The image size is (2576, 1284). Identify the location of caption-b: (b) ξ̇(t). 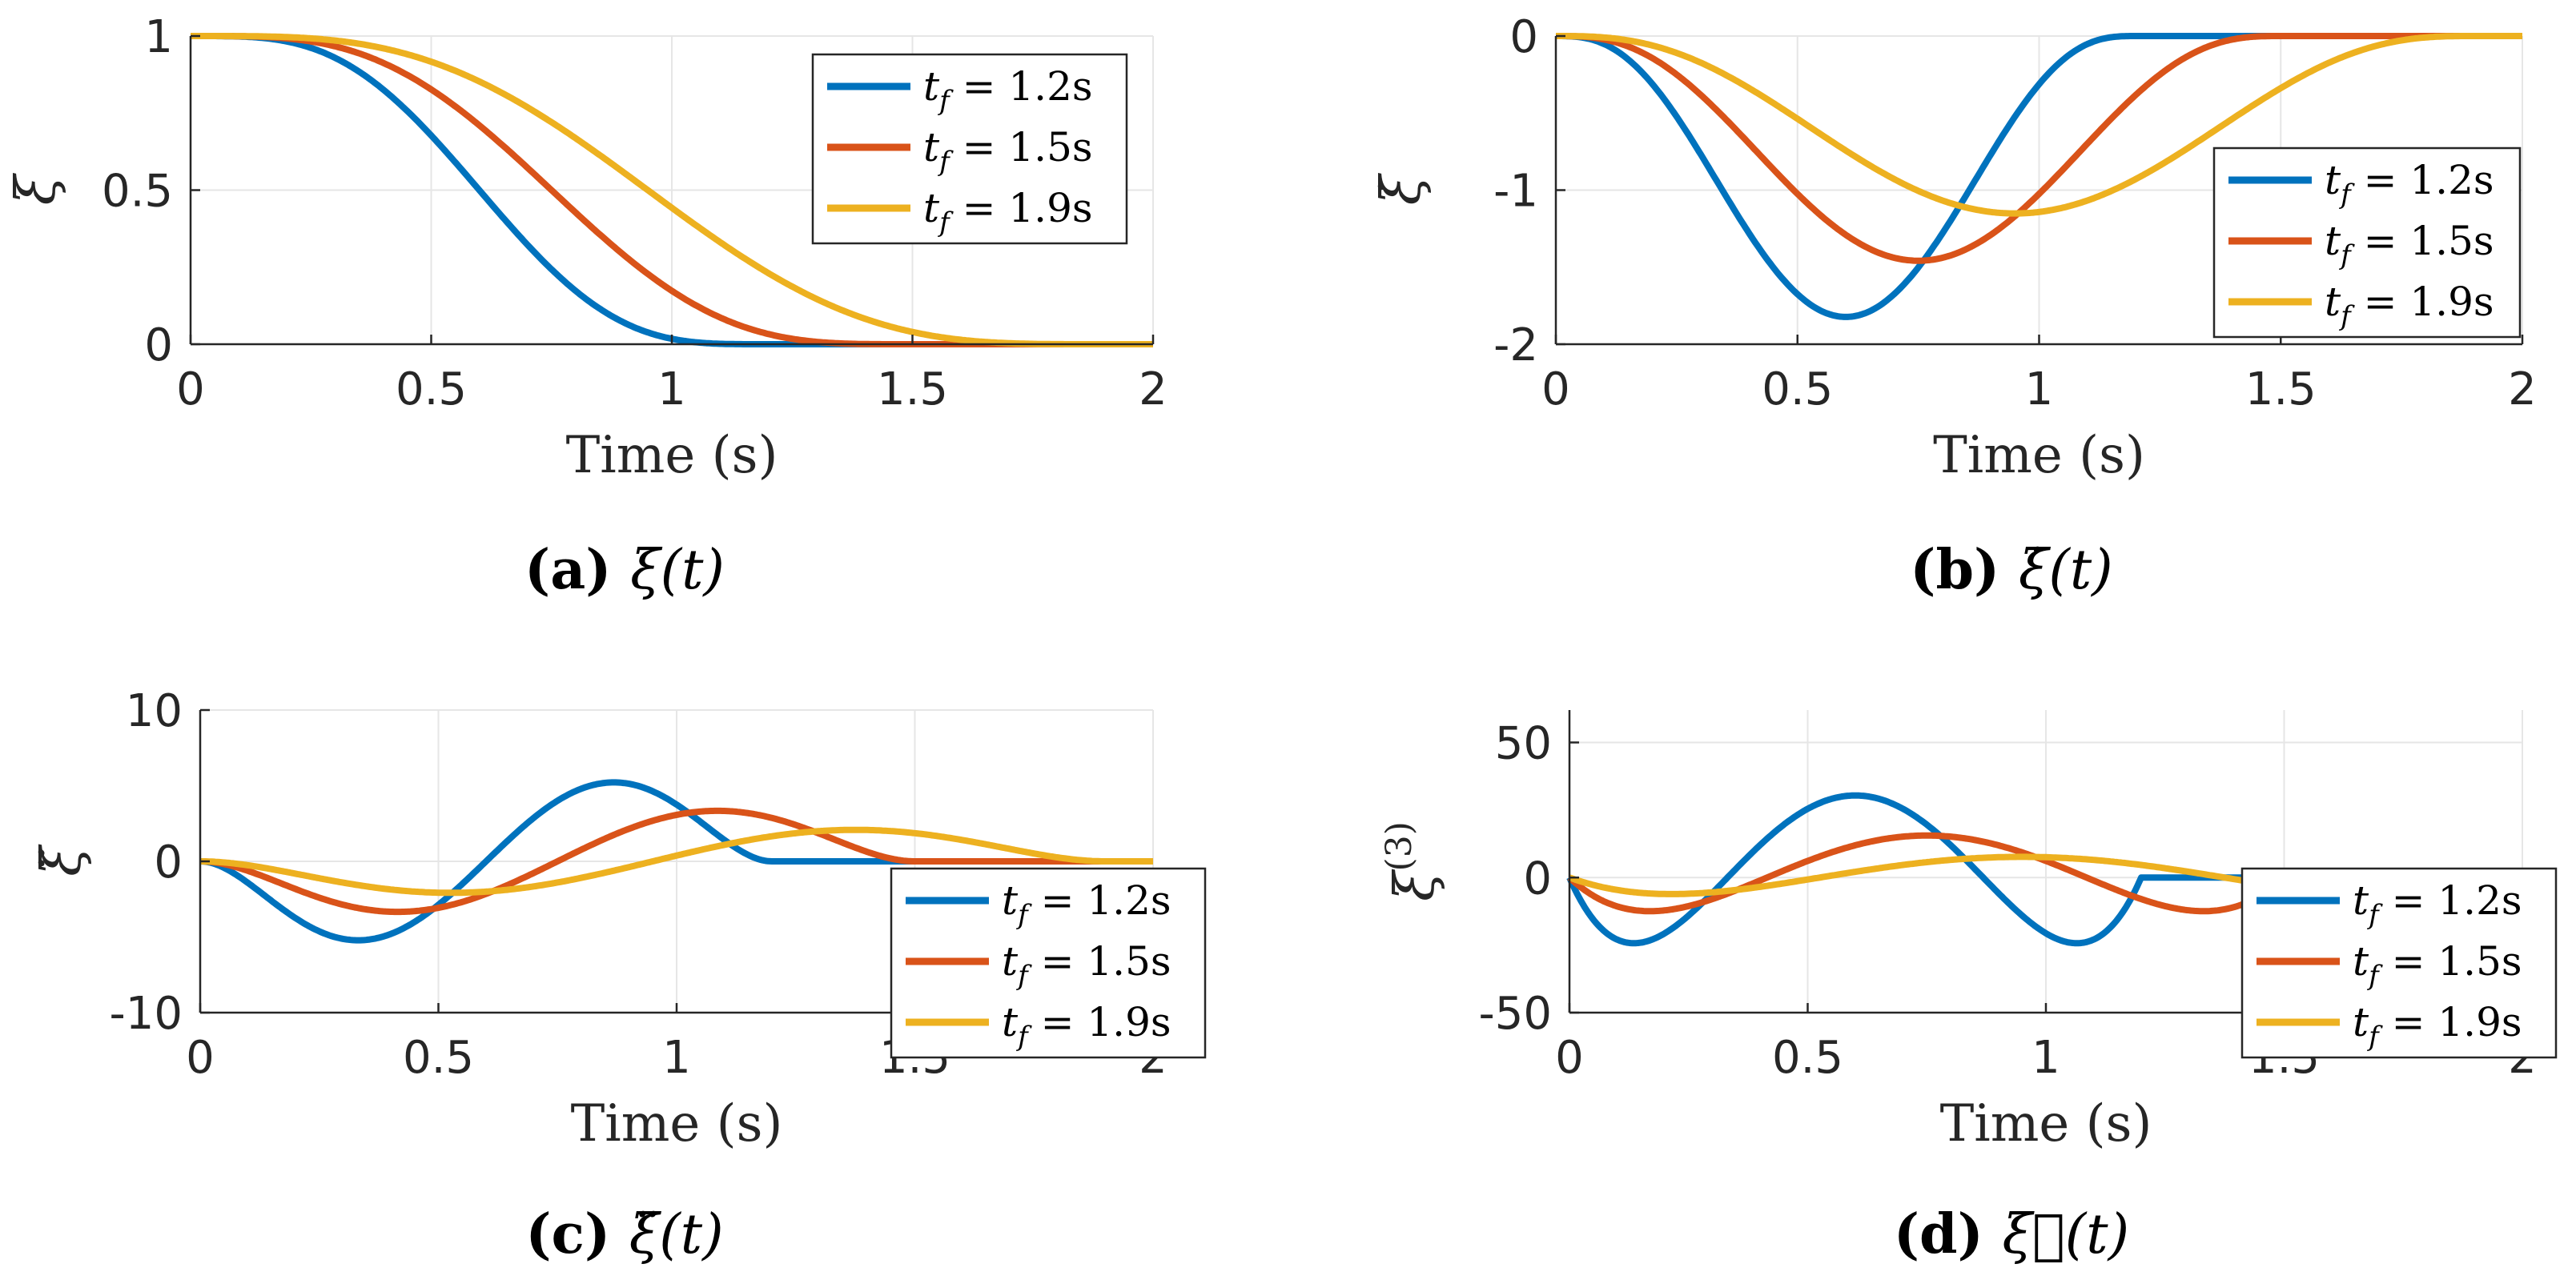
(2011, 570).